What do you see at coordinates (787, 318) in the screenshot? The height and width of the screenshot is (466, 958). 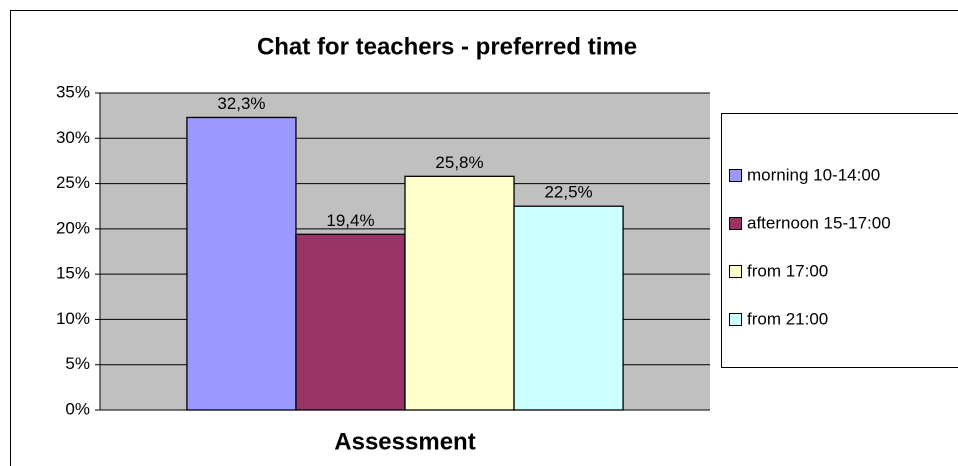 I see `legend-label: from 21:00` at bounding box center [787, 318].